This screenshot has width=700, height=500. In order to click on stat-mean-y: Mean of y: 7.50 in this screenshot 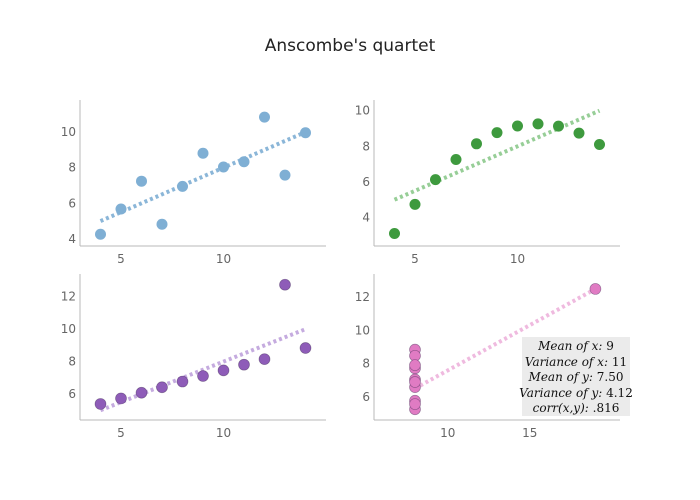, I will do `click(576, 377)`.